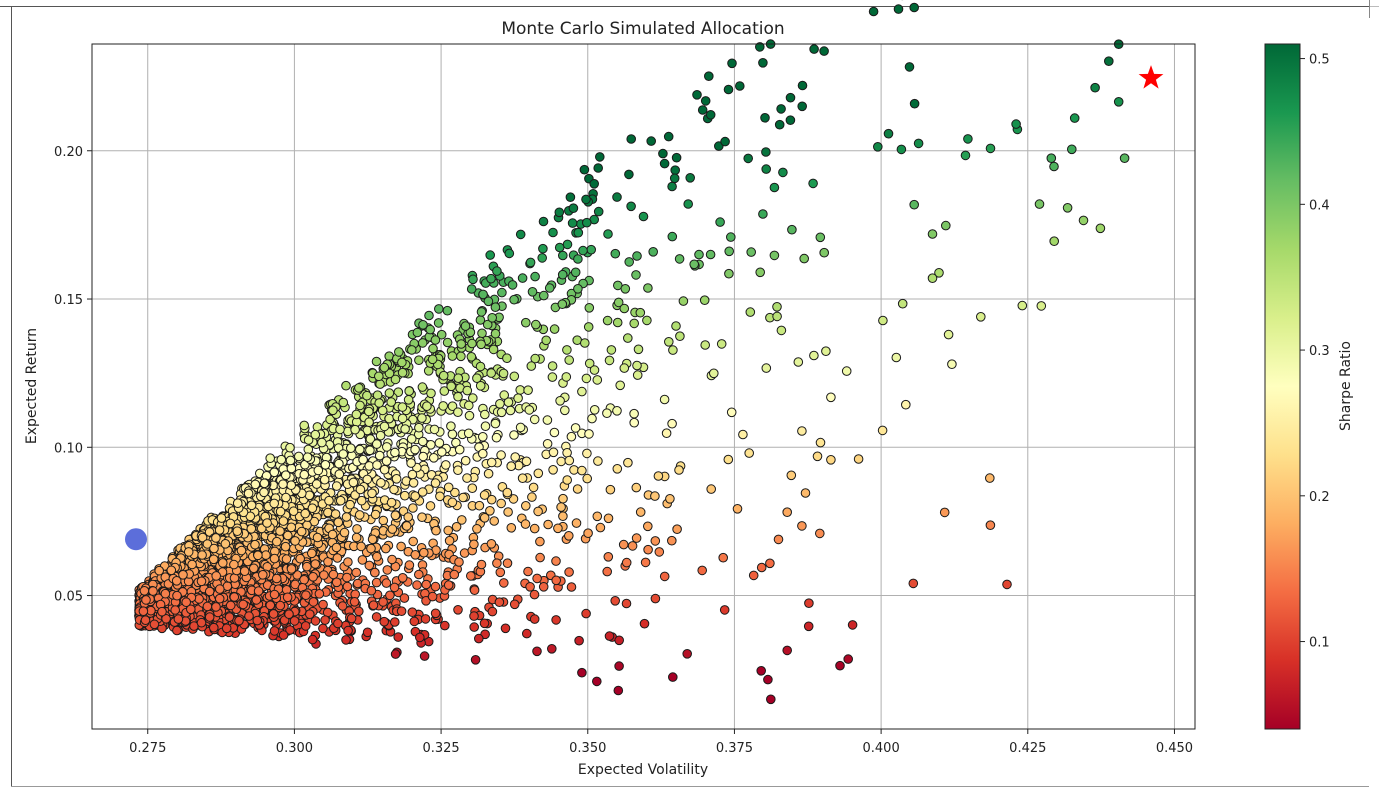 The height and width of the screenshot is (798, 1379). What do you see at coordinates (1315, 352) in the screenshot?
I see `colorbar-ticks: 0.1 0.2 0.3 0.4 0.5` at bounding box center [1315, 352].